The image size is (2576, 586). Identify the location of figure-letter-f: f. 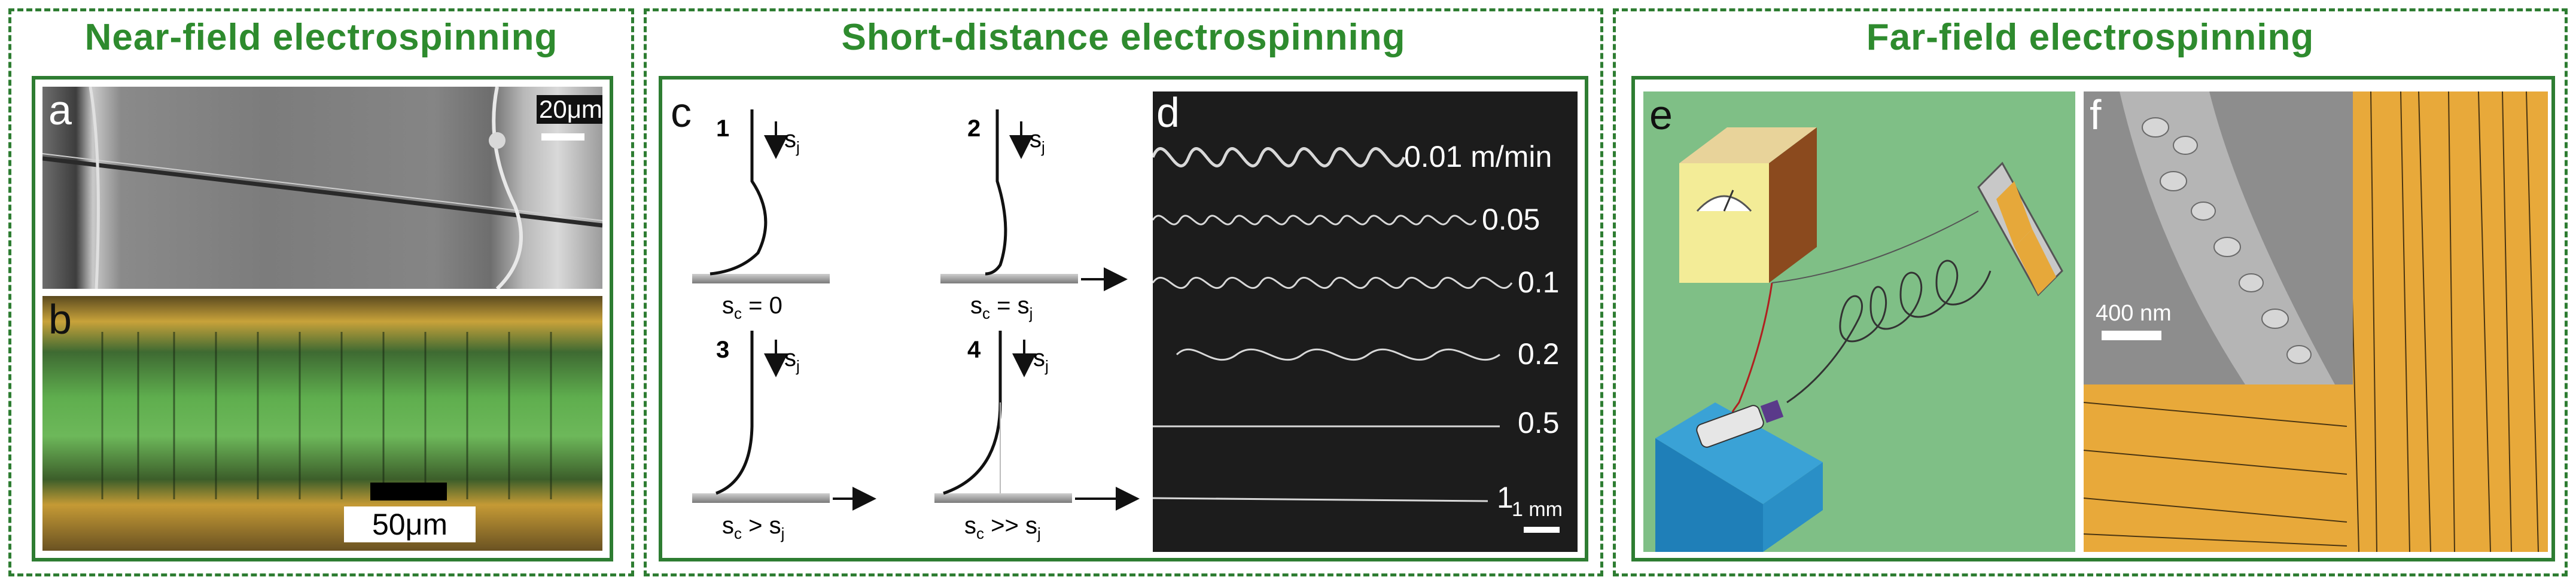
(2096, 114).